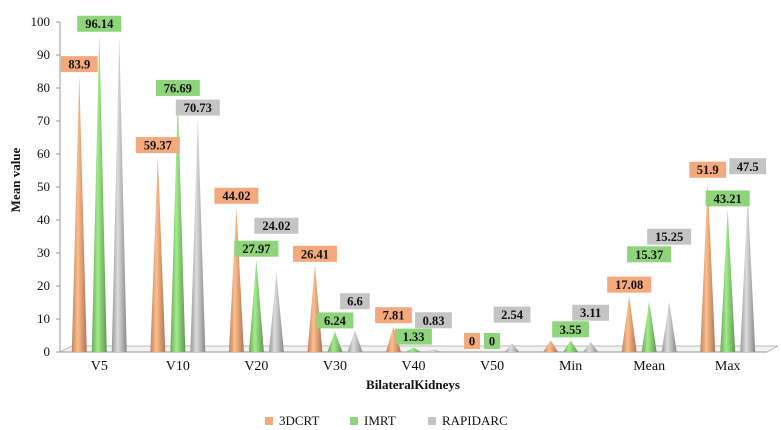 This screenshot has width=781, height=430. I want to click on bar-3dcrt-min, so click(551, 346).